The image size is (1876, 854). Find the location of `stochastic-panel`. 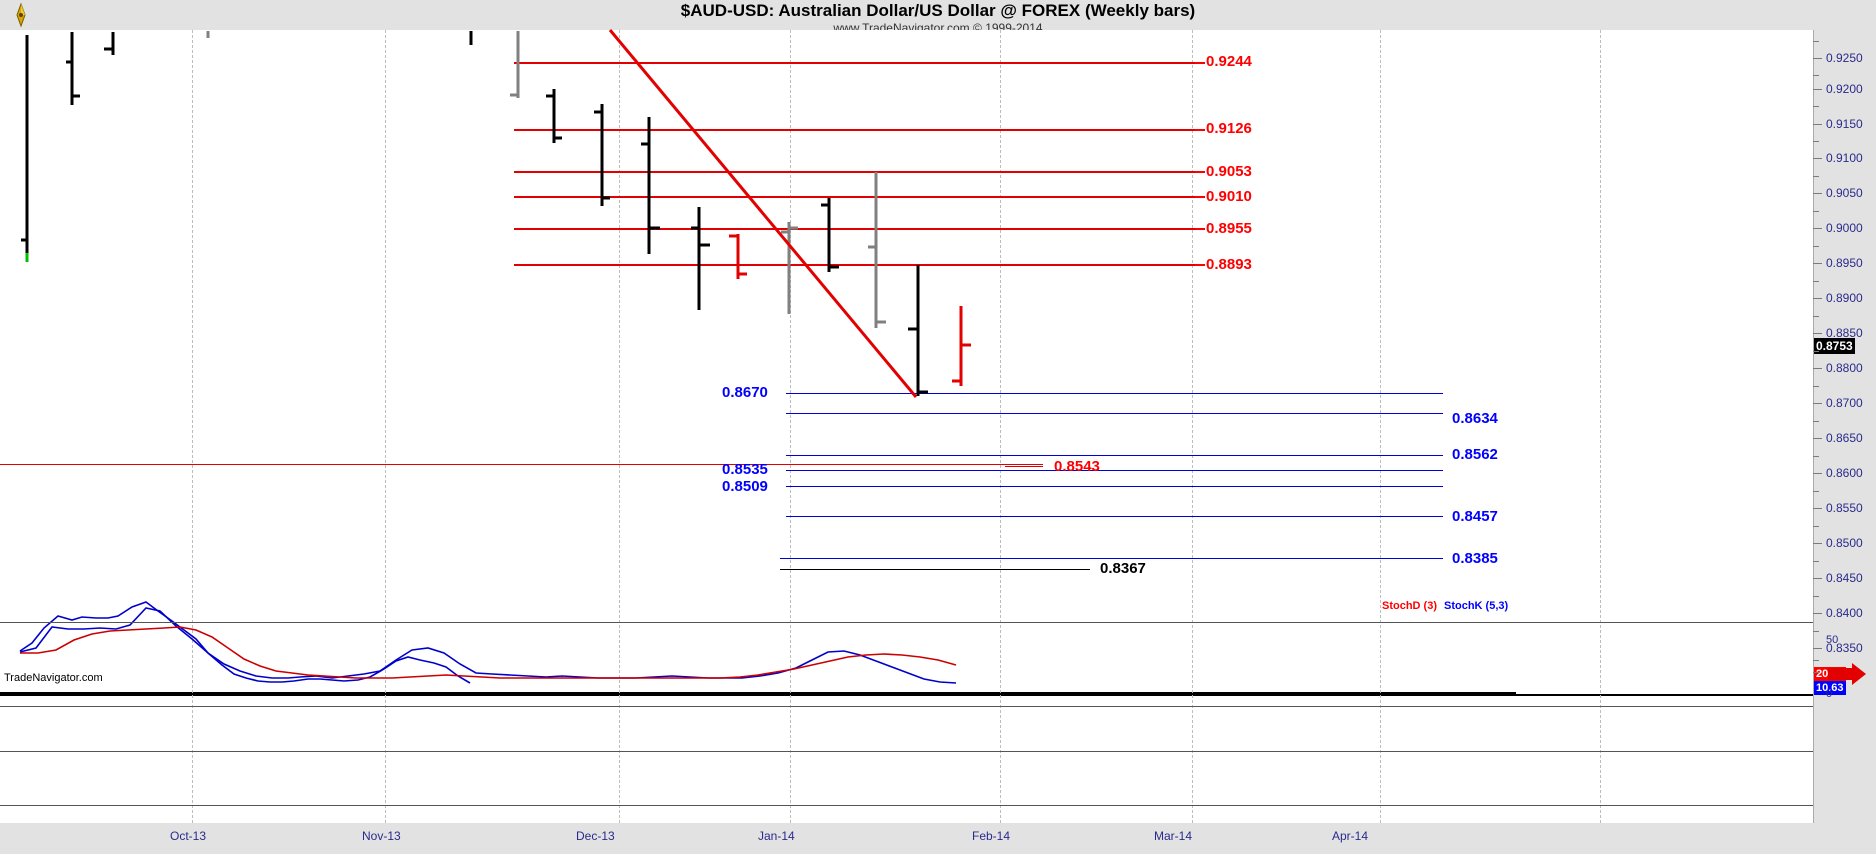

stochastic-panel is located at coordinates (758, 759).